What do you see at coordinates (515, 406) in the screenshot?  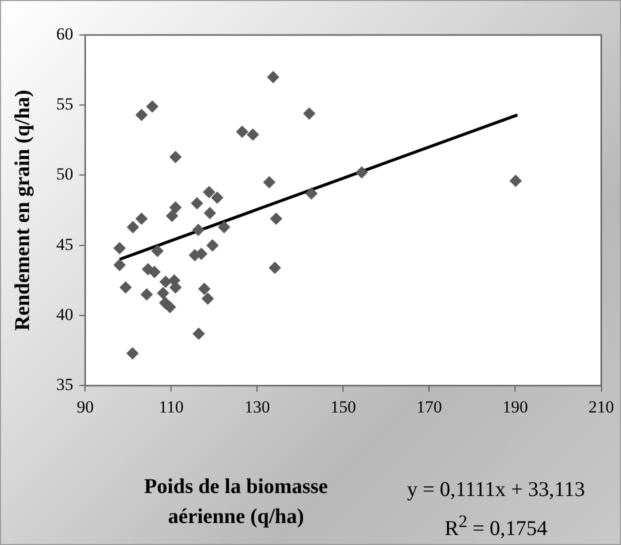 I see `x-tick-label: 190` at bounding box center [515, 406].